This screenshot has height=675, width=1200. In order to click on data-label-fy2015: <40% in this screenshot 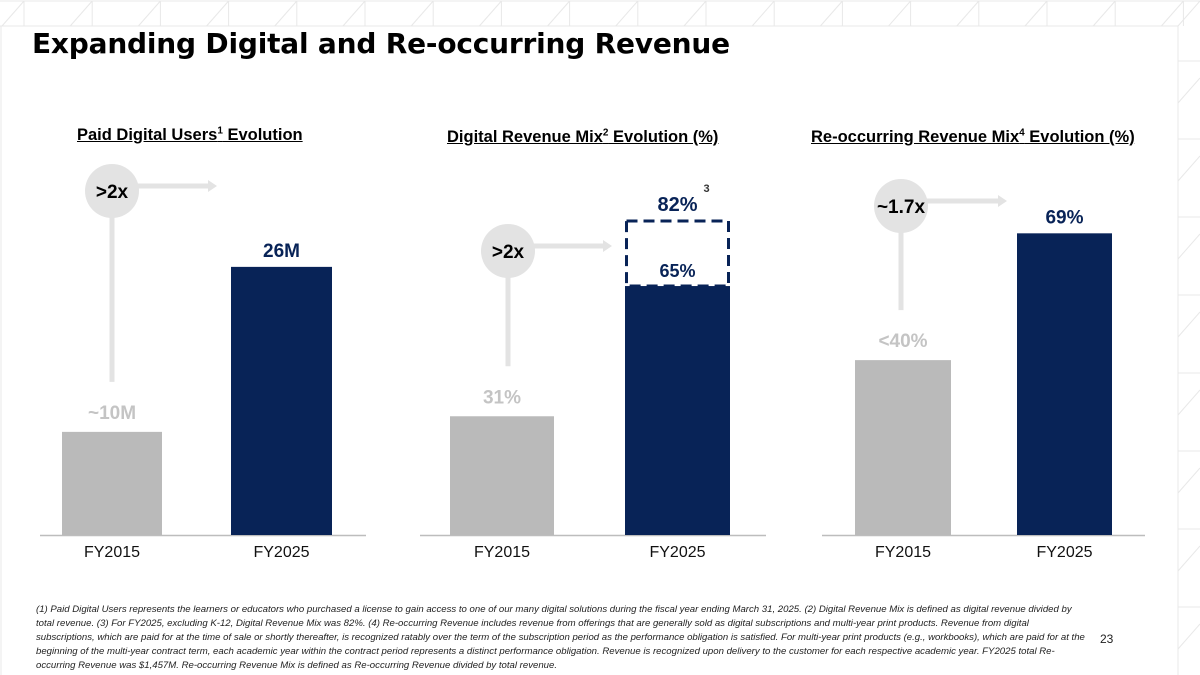, I will do `click(902, 341)`.